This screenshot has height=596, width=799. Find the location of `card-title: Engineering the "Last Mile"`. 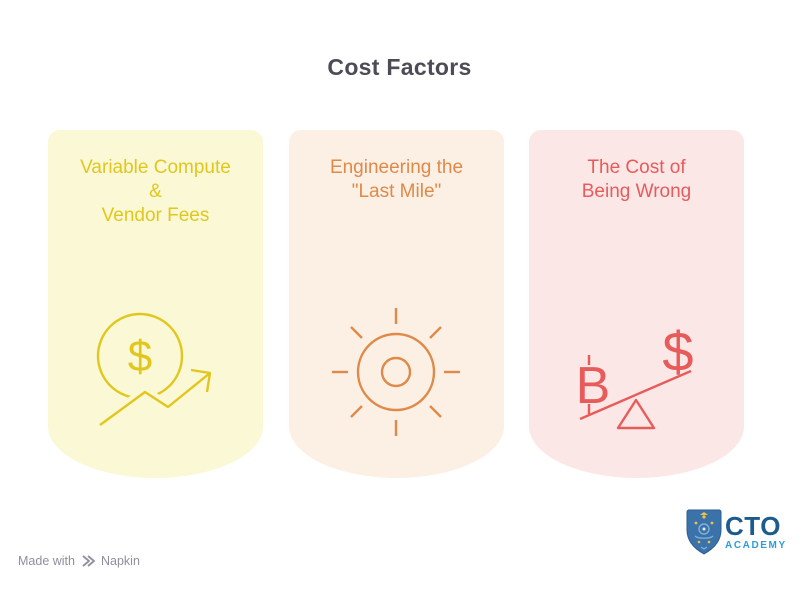

card-title: Engineering the "Last Mile" is located at coordinates (396, 180).